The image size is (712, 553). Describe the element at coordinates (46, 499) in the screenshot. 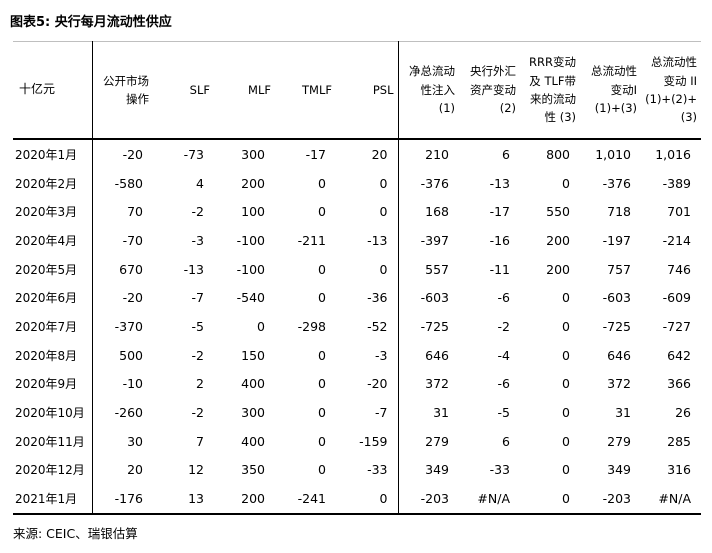

I see `row-month-label: 2021年1月` at that location.